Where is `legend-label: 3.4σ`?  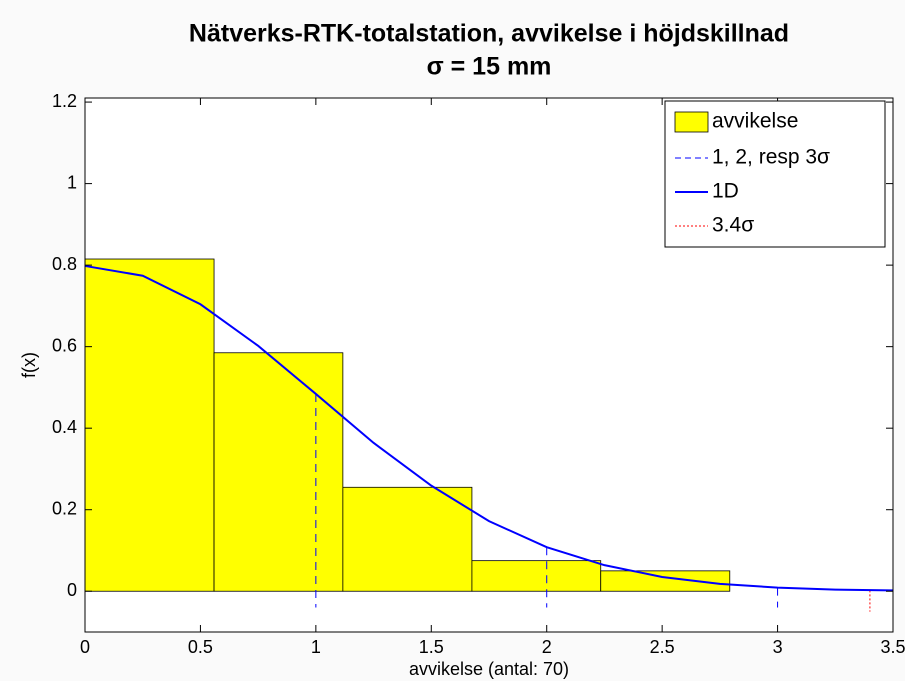 legend-label: 3.4σ is located at coordinates (733, 225).